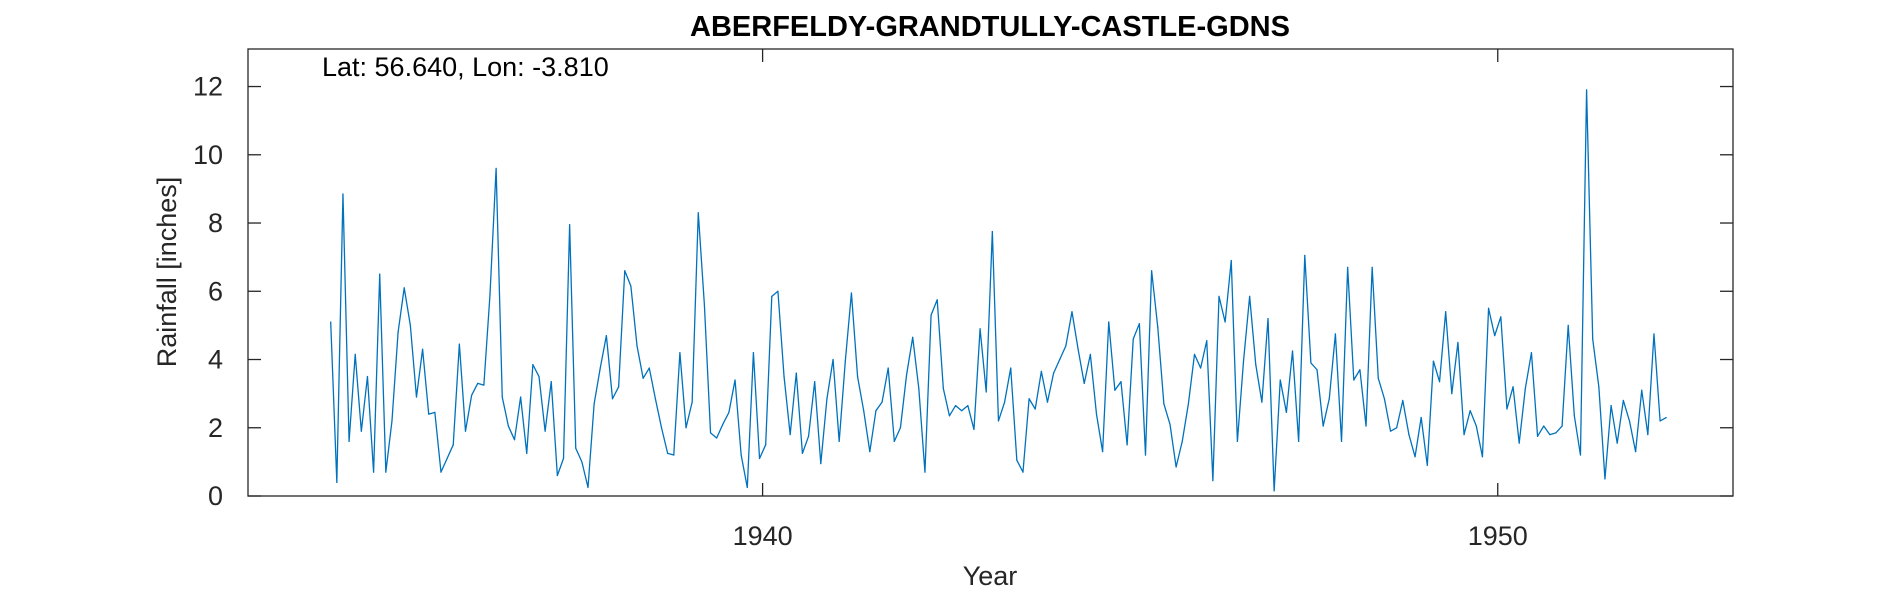 The width and height of the screenshot is (1890, 591). Describe the element at coordinates (208, 87) in the screenshot. I see `y-tick-label: 12` at that location.